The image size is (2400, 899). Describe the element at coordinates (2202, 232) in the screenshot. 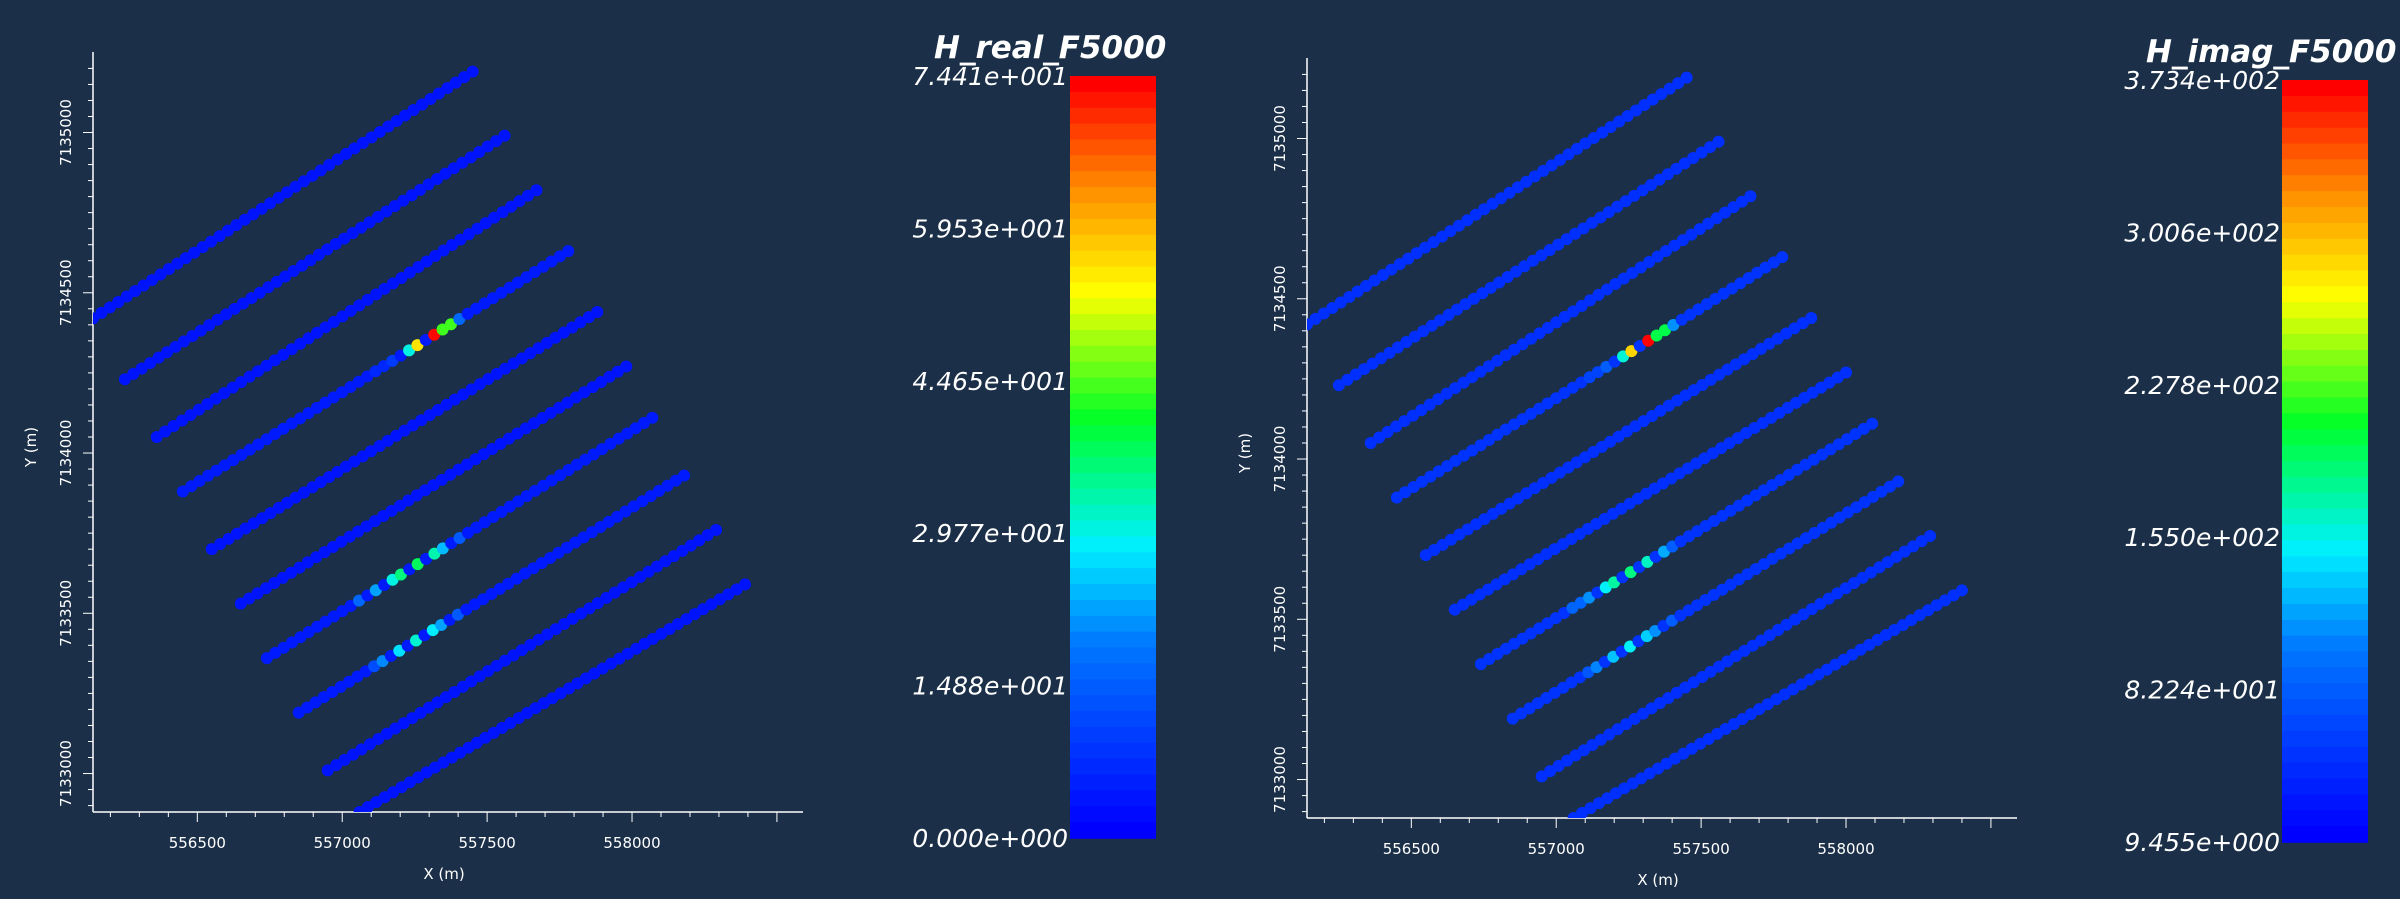

I see `colorbar-tick-label: 3.006e+002` at that location.